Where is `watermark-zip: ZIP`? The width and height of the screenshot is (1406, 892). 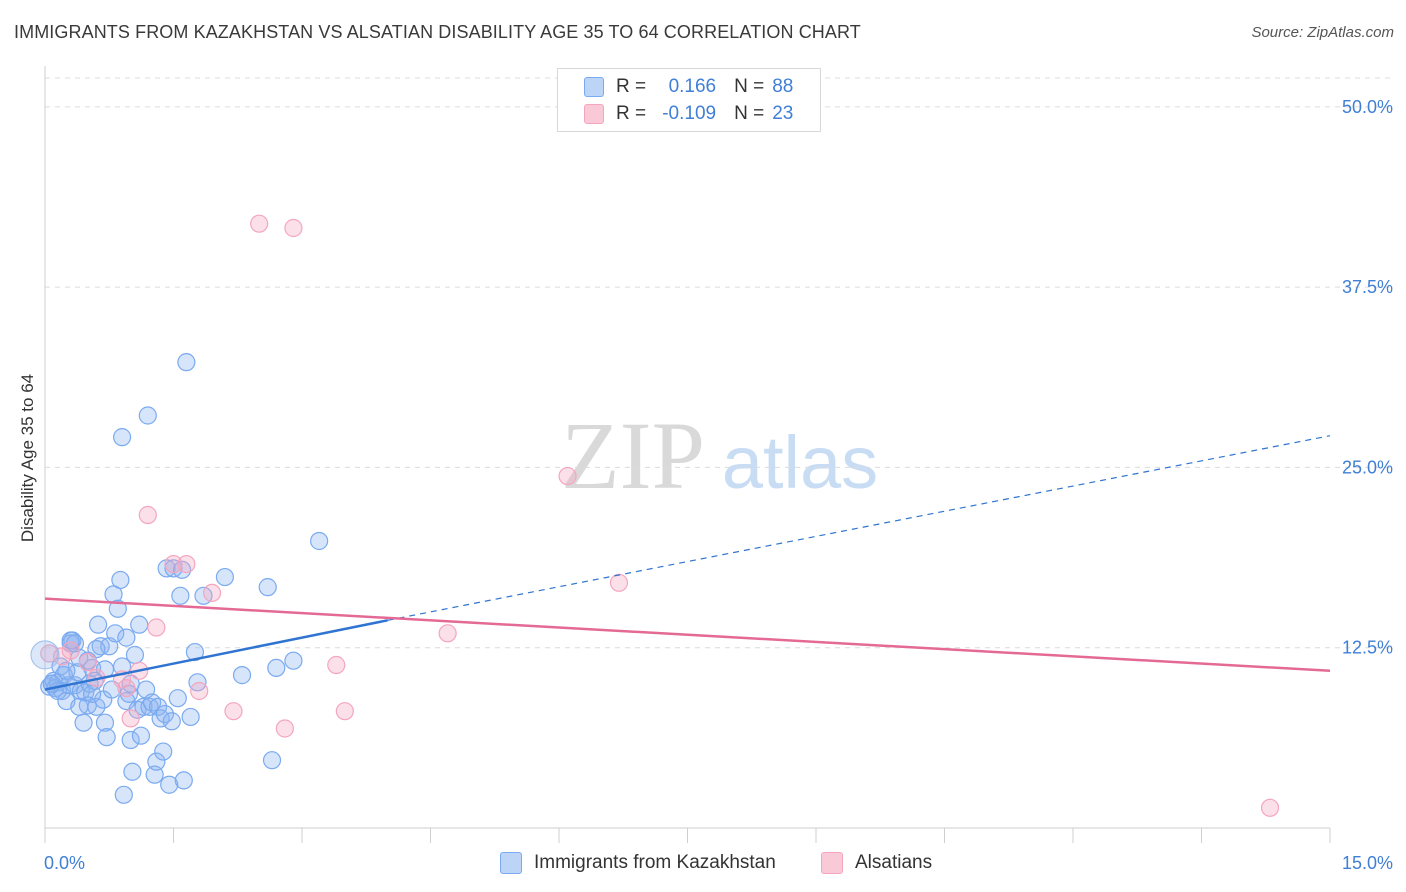
watermark-zip: ZIP is located at coordinates (633, 455).